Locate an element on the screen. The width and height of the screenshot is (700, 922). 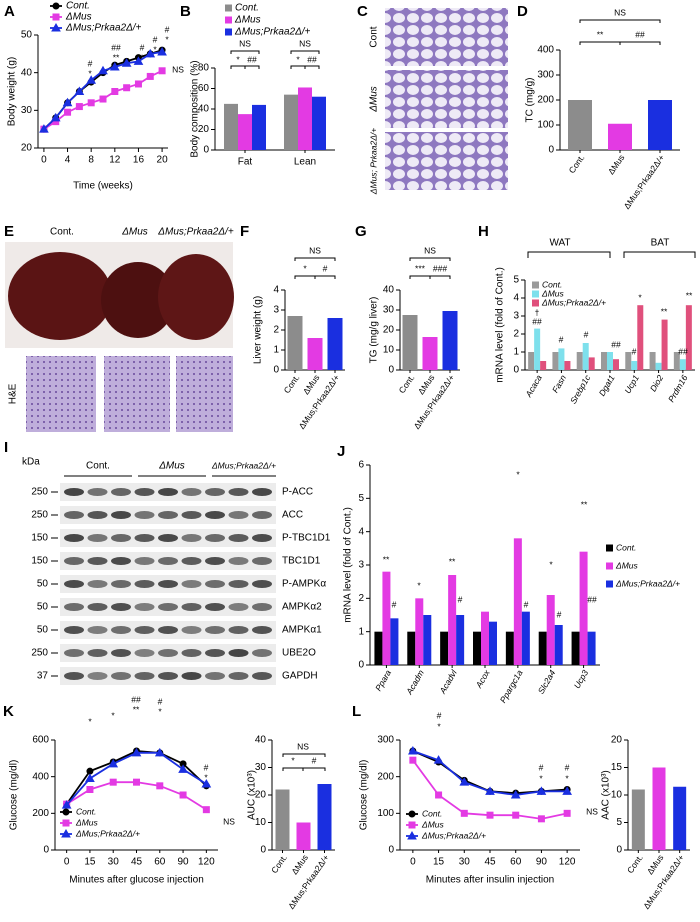
y-tick-label: 20 is located at coordinates (389, 330).